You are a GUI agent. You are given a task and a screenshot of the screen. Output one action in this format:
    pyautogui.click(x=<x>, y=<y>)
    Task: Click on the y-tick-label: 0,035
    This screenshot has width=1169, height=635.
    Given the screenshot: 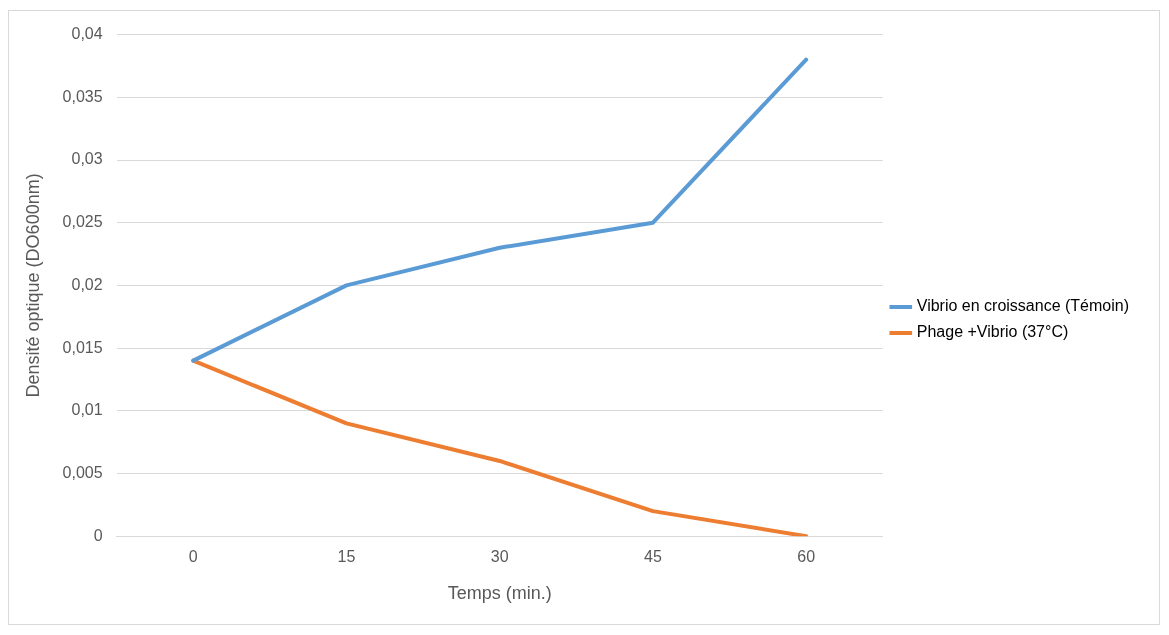 What is the action you would take?
    pyautogui.click(x=82, y=96)
    